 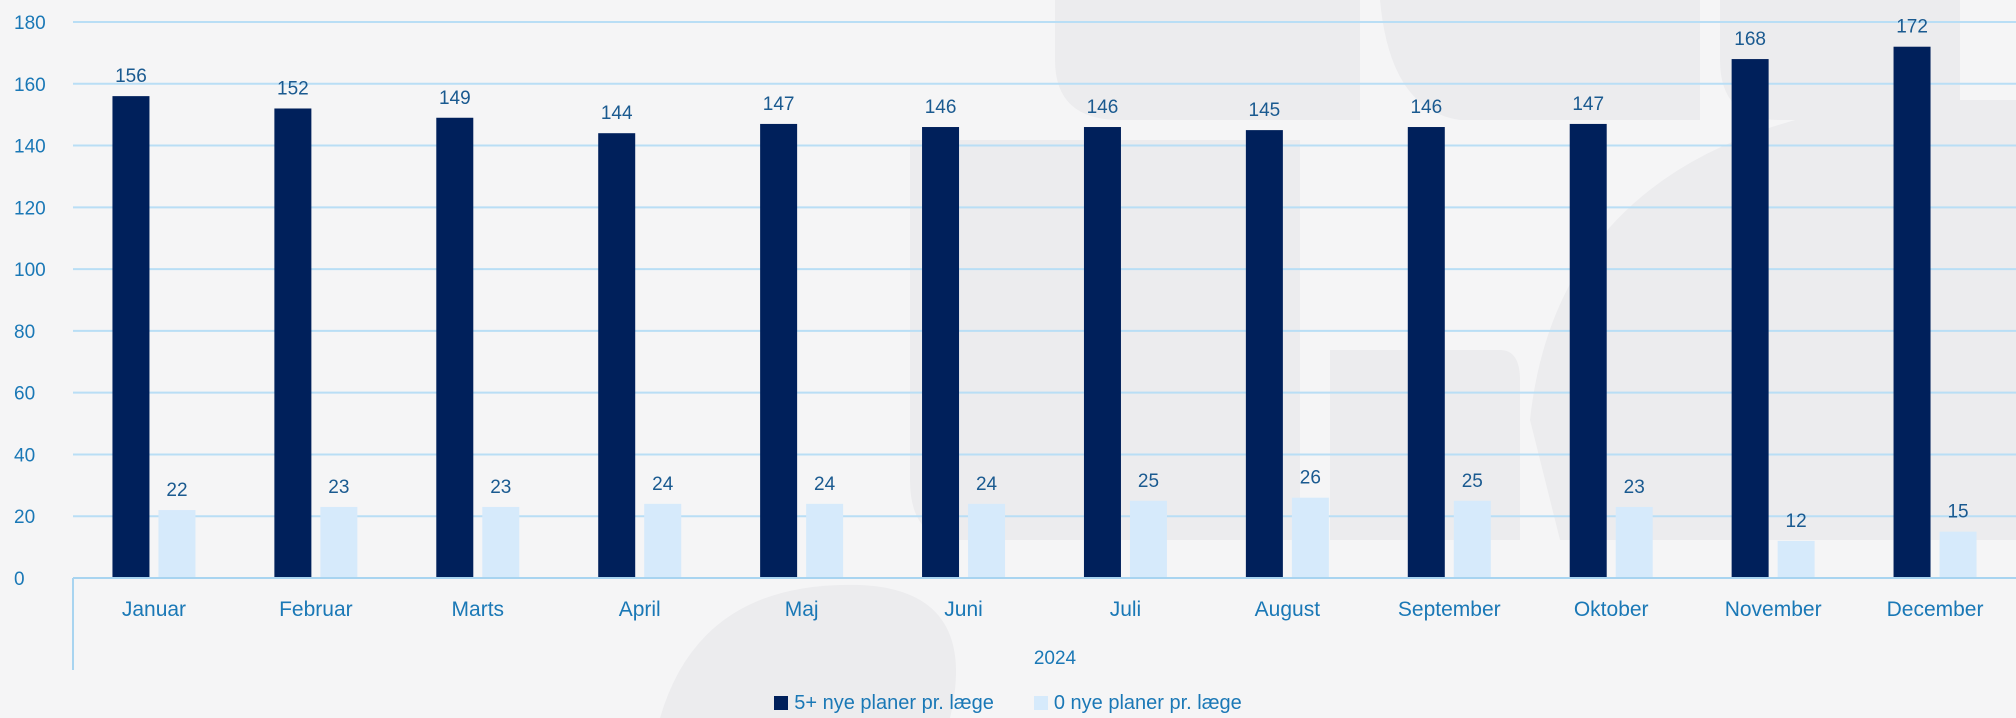 I want to click on legend-item-series-2: 0 nye planer pr. læge, so click(x=1137, y=703).